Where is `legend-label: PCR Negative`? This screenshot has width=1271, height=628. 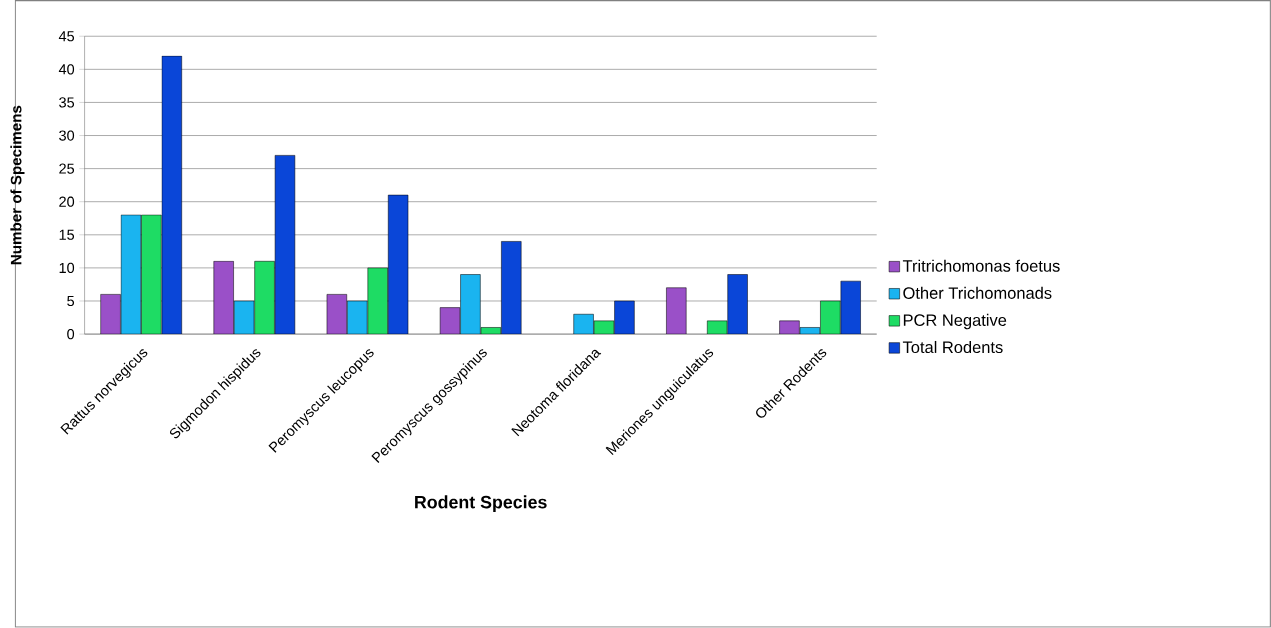 legend-label: PCR Negative is located at coordinates (955, 322).